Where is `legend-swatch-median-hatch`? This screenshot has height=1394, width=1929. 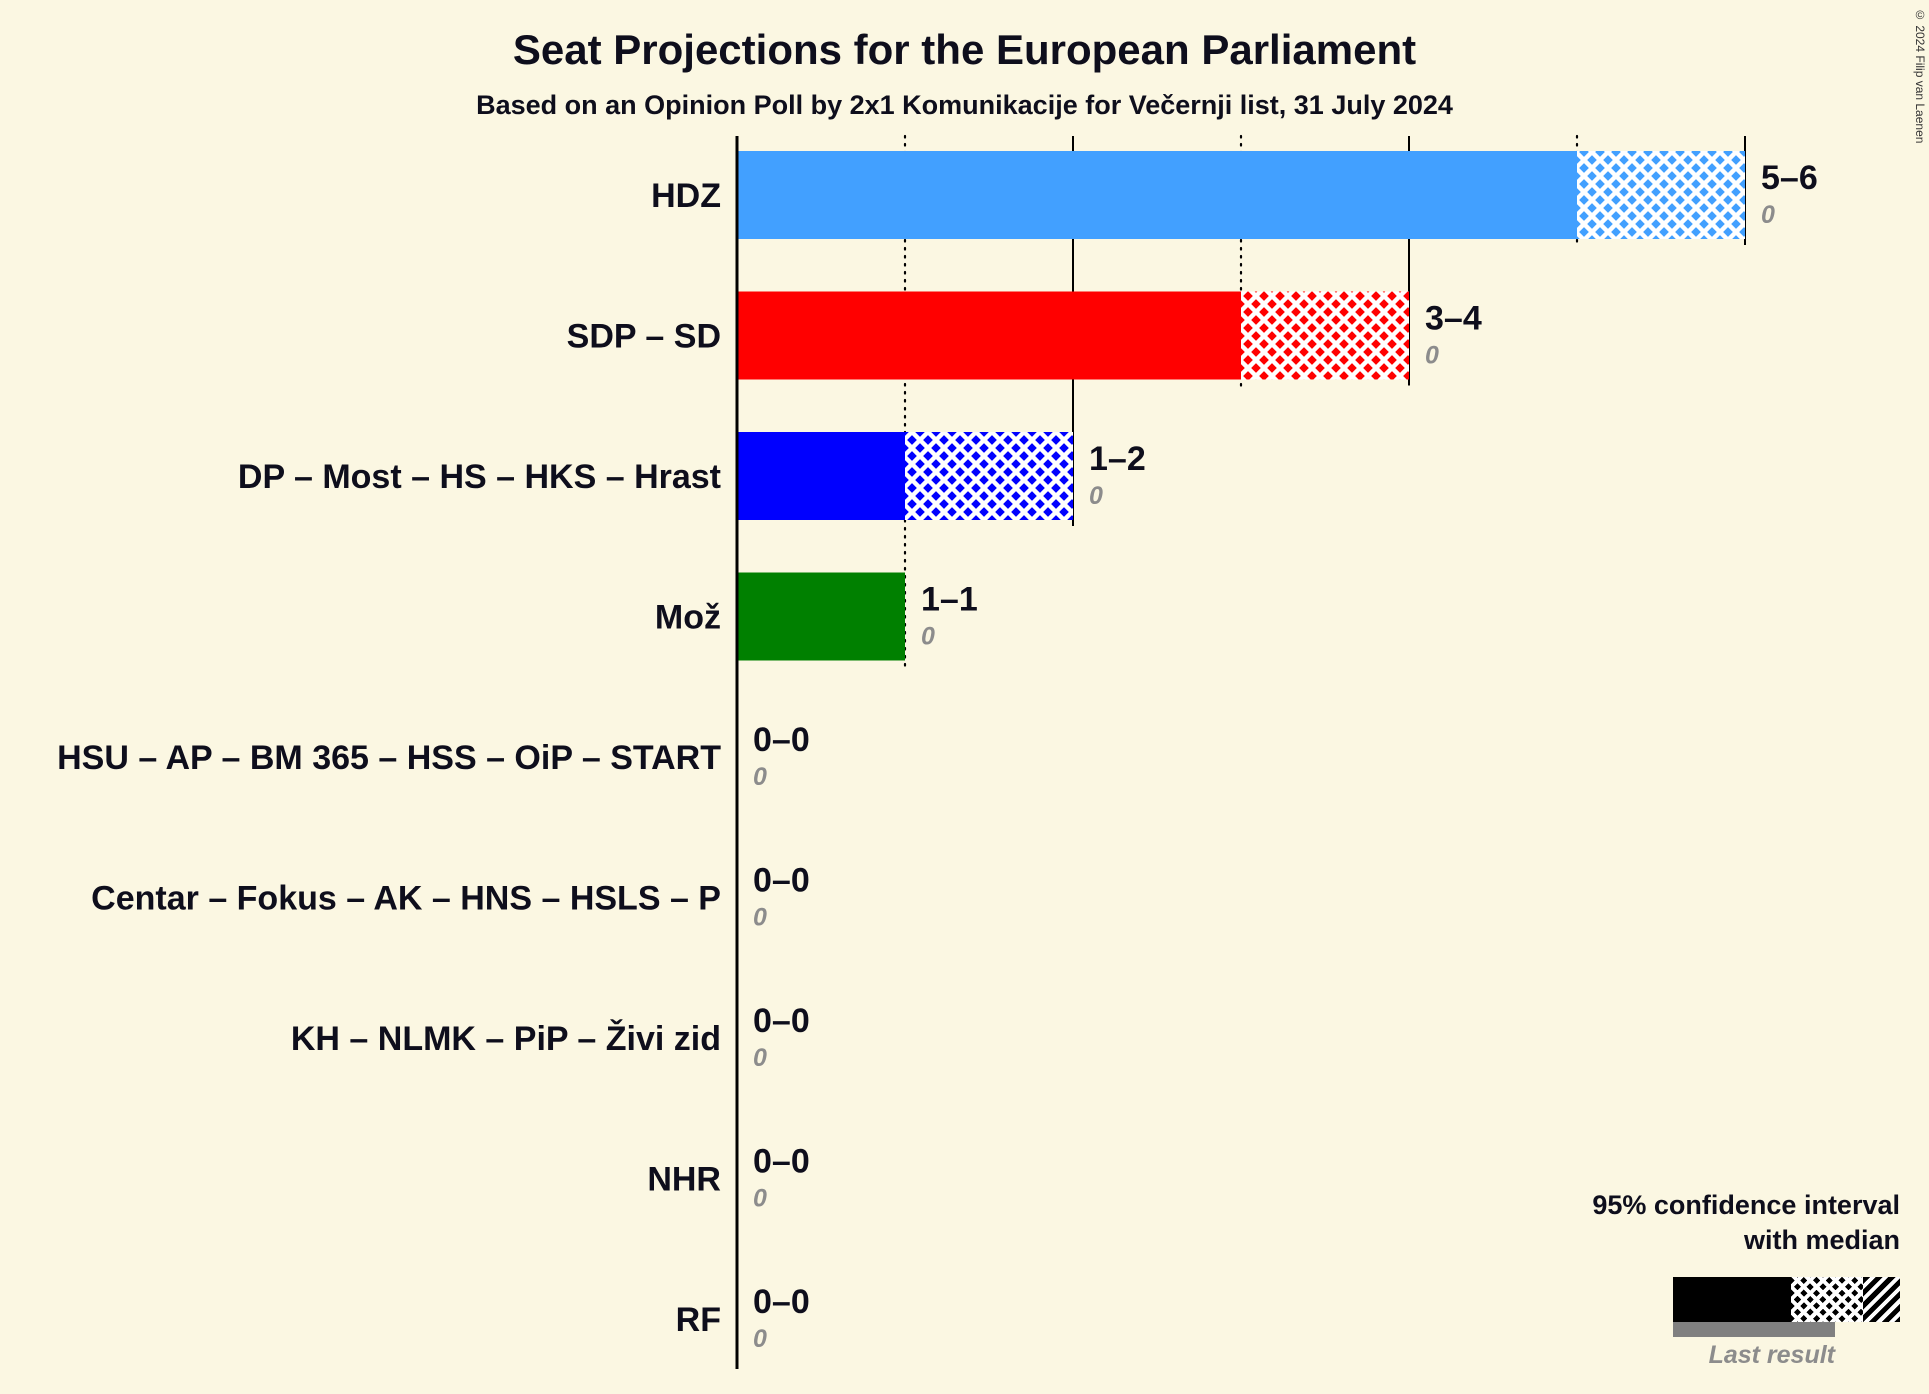 legend-swatch-median-hatch is located at coordinates (1881, 1299).